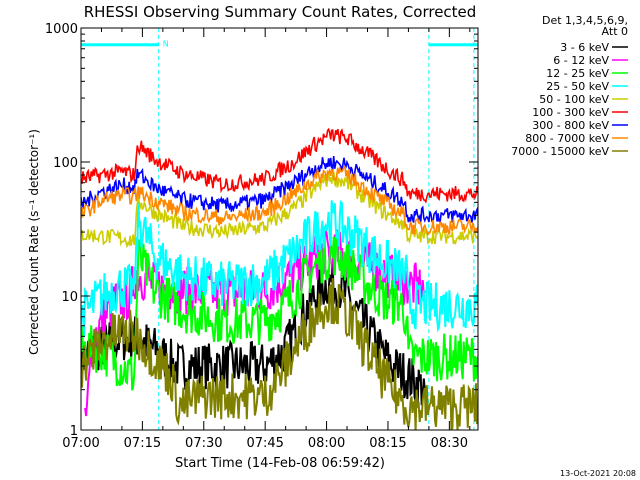 This screenshot has height=480, width=640. I want to click on flag-label: N, so click(166, 44).